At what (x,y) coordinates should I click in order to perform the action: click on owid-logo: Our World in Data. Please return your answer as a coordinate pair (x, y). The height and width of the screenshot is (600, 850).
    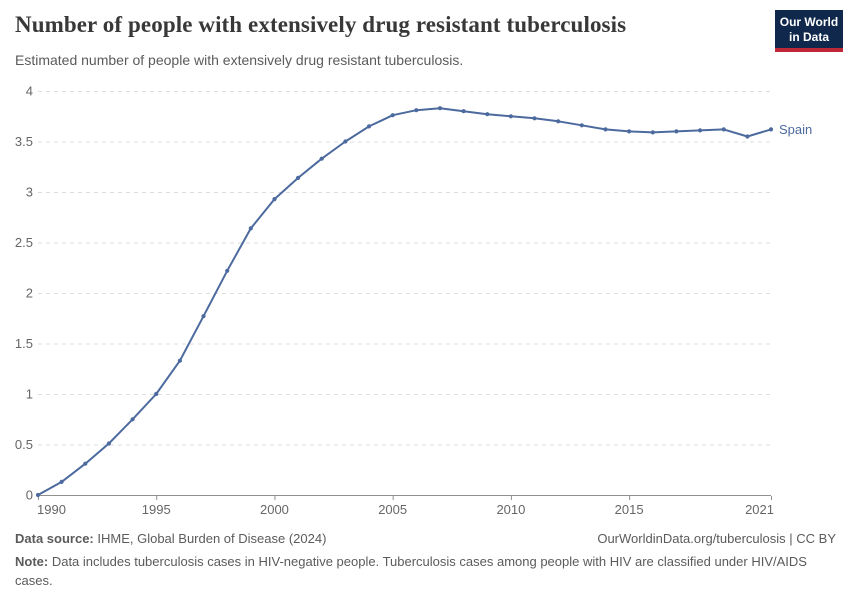
    Looking at the image, I should click on (809, 31).